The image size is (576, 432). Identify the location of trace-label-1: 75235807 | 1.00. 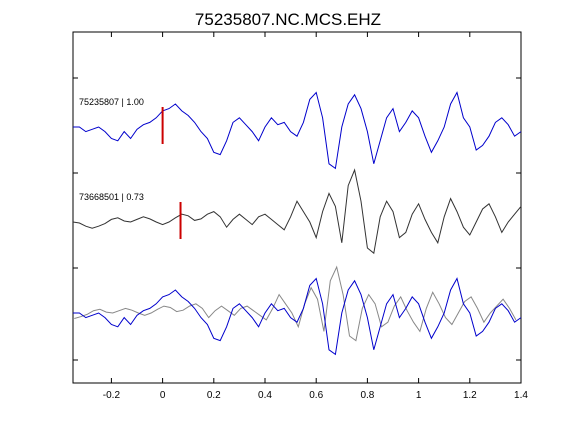
(111, 102).